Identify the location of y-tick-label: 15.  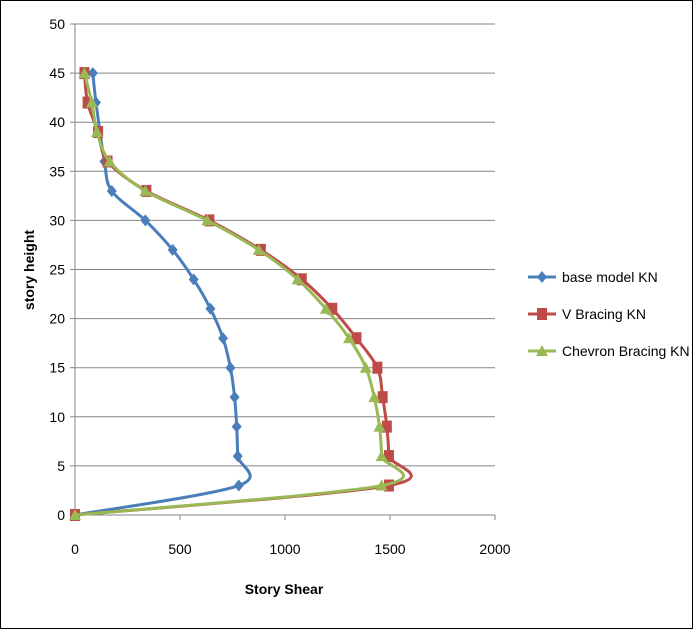
(57, 368).